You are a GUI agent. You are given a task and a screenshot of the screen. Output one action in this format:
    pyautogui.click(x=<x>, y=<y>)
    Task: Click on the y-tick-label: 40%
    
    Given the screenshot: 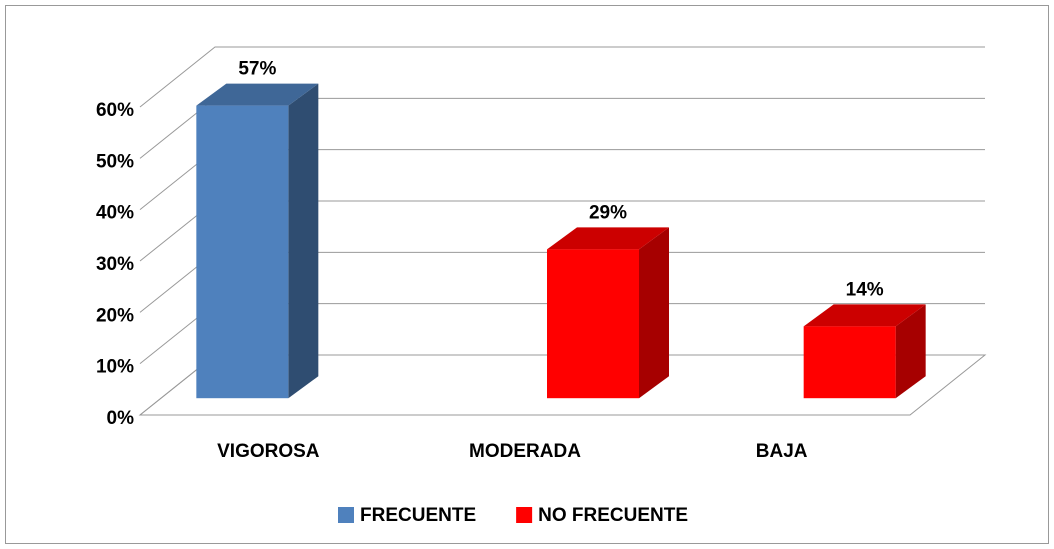 What is the action you would take?
    pyautogui.click(x=115, y=213)
    